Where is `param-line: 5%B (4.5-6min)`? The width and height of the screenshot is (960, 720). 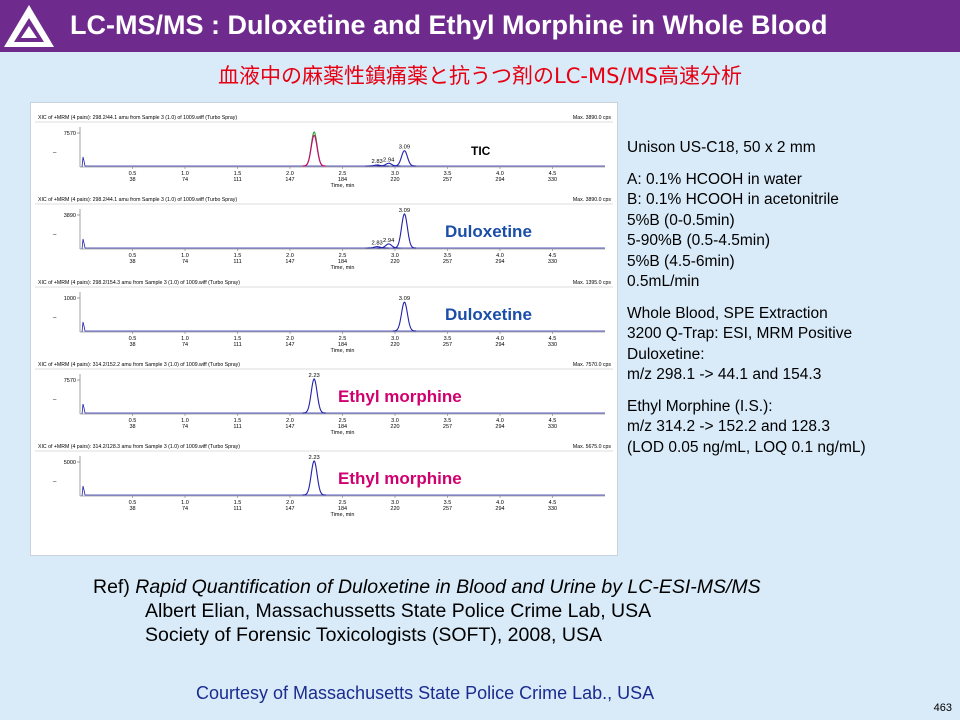
param-line: 5%B (4.5-6min) is located at coordinates (681, 261).